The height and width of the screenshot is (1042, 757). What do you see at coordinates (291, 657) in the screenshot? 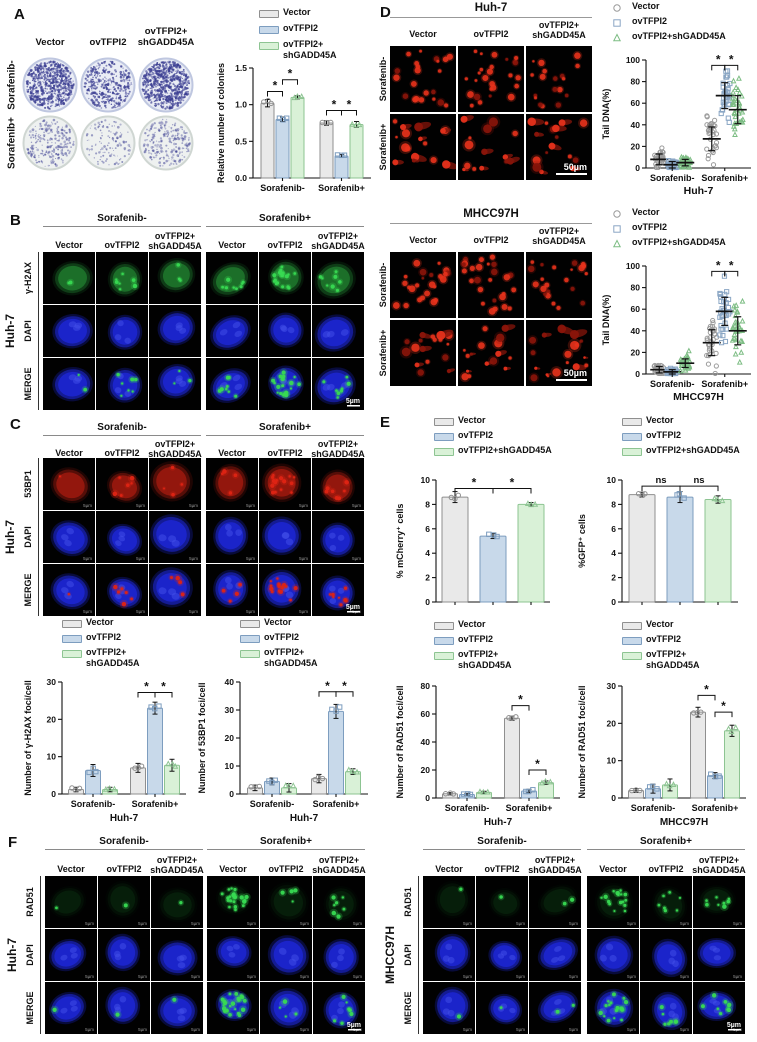
I see `legend-label: ovTFPI2+ shGADD45A` at bounding box center [291, 657].